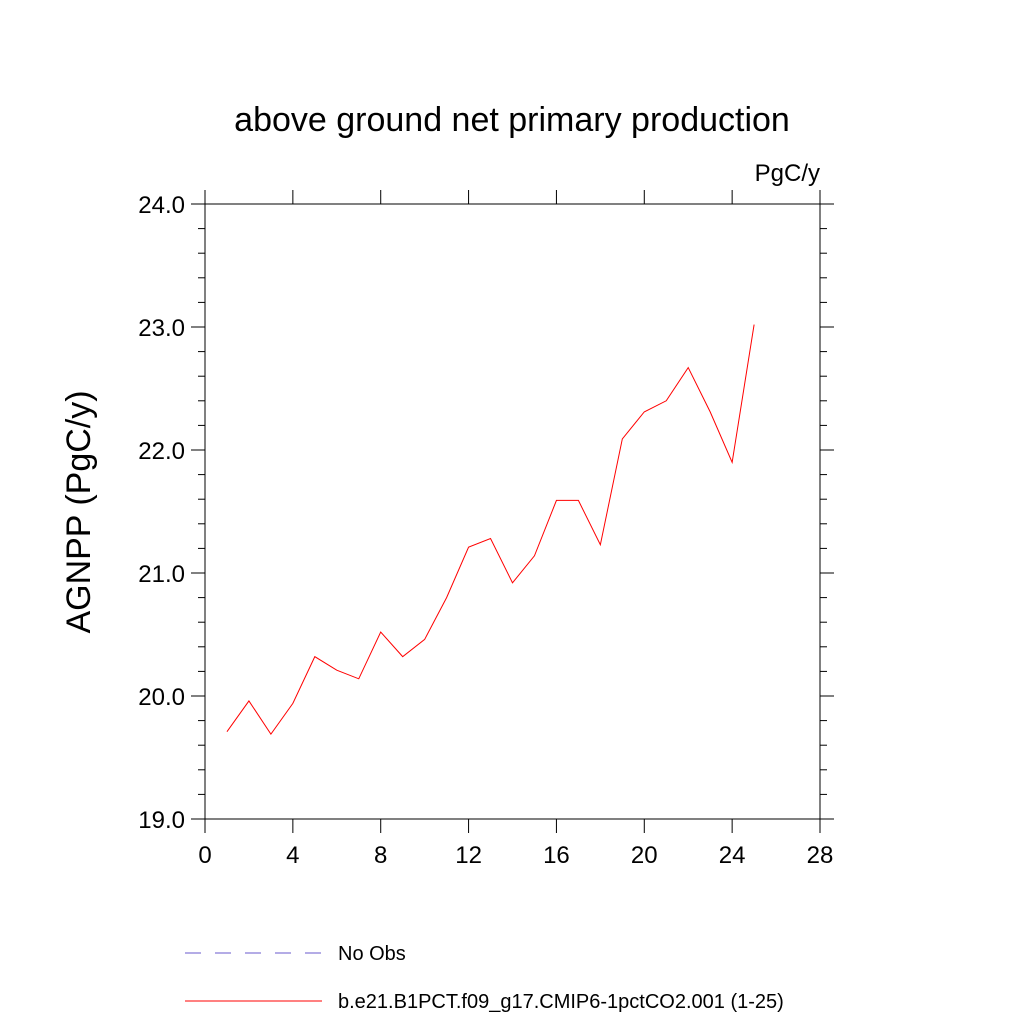 The height and width of the screenshot is (1024, 1024). Describe the element at coordinates (556, 855) in the screenshot. I see `x-tick-label: 16` at that location.